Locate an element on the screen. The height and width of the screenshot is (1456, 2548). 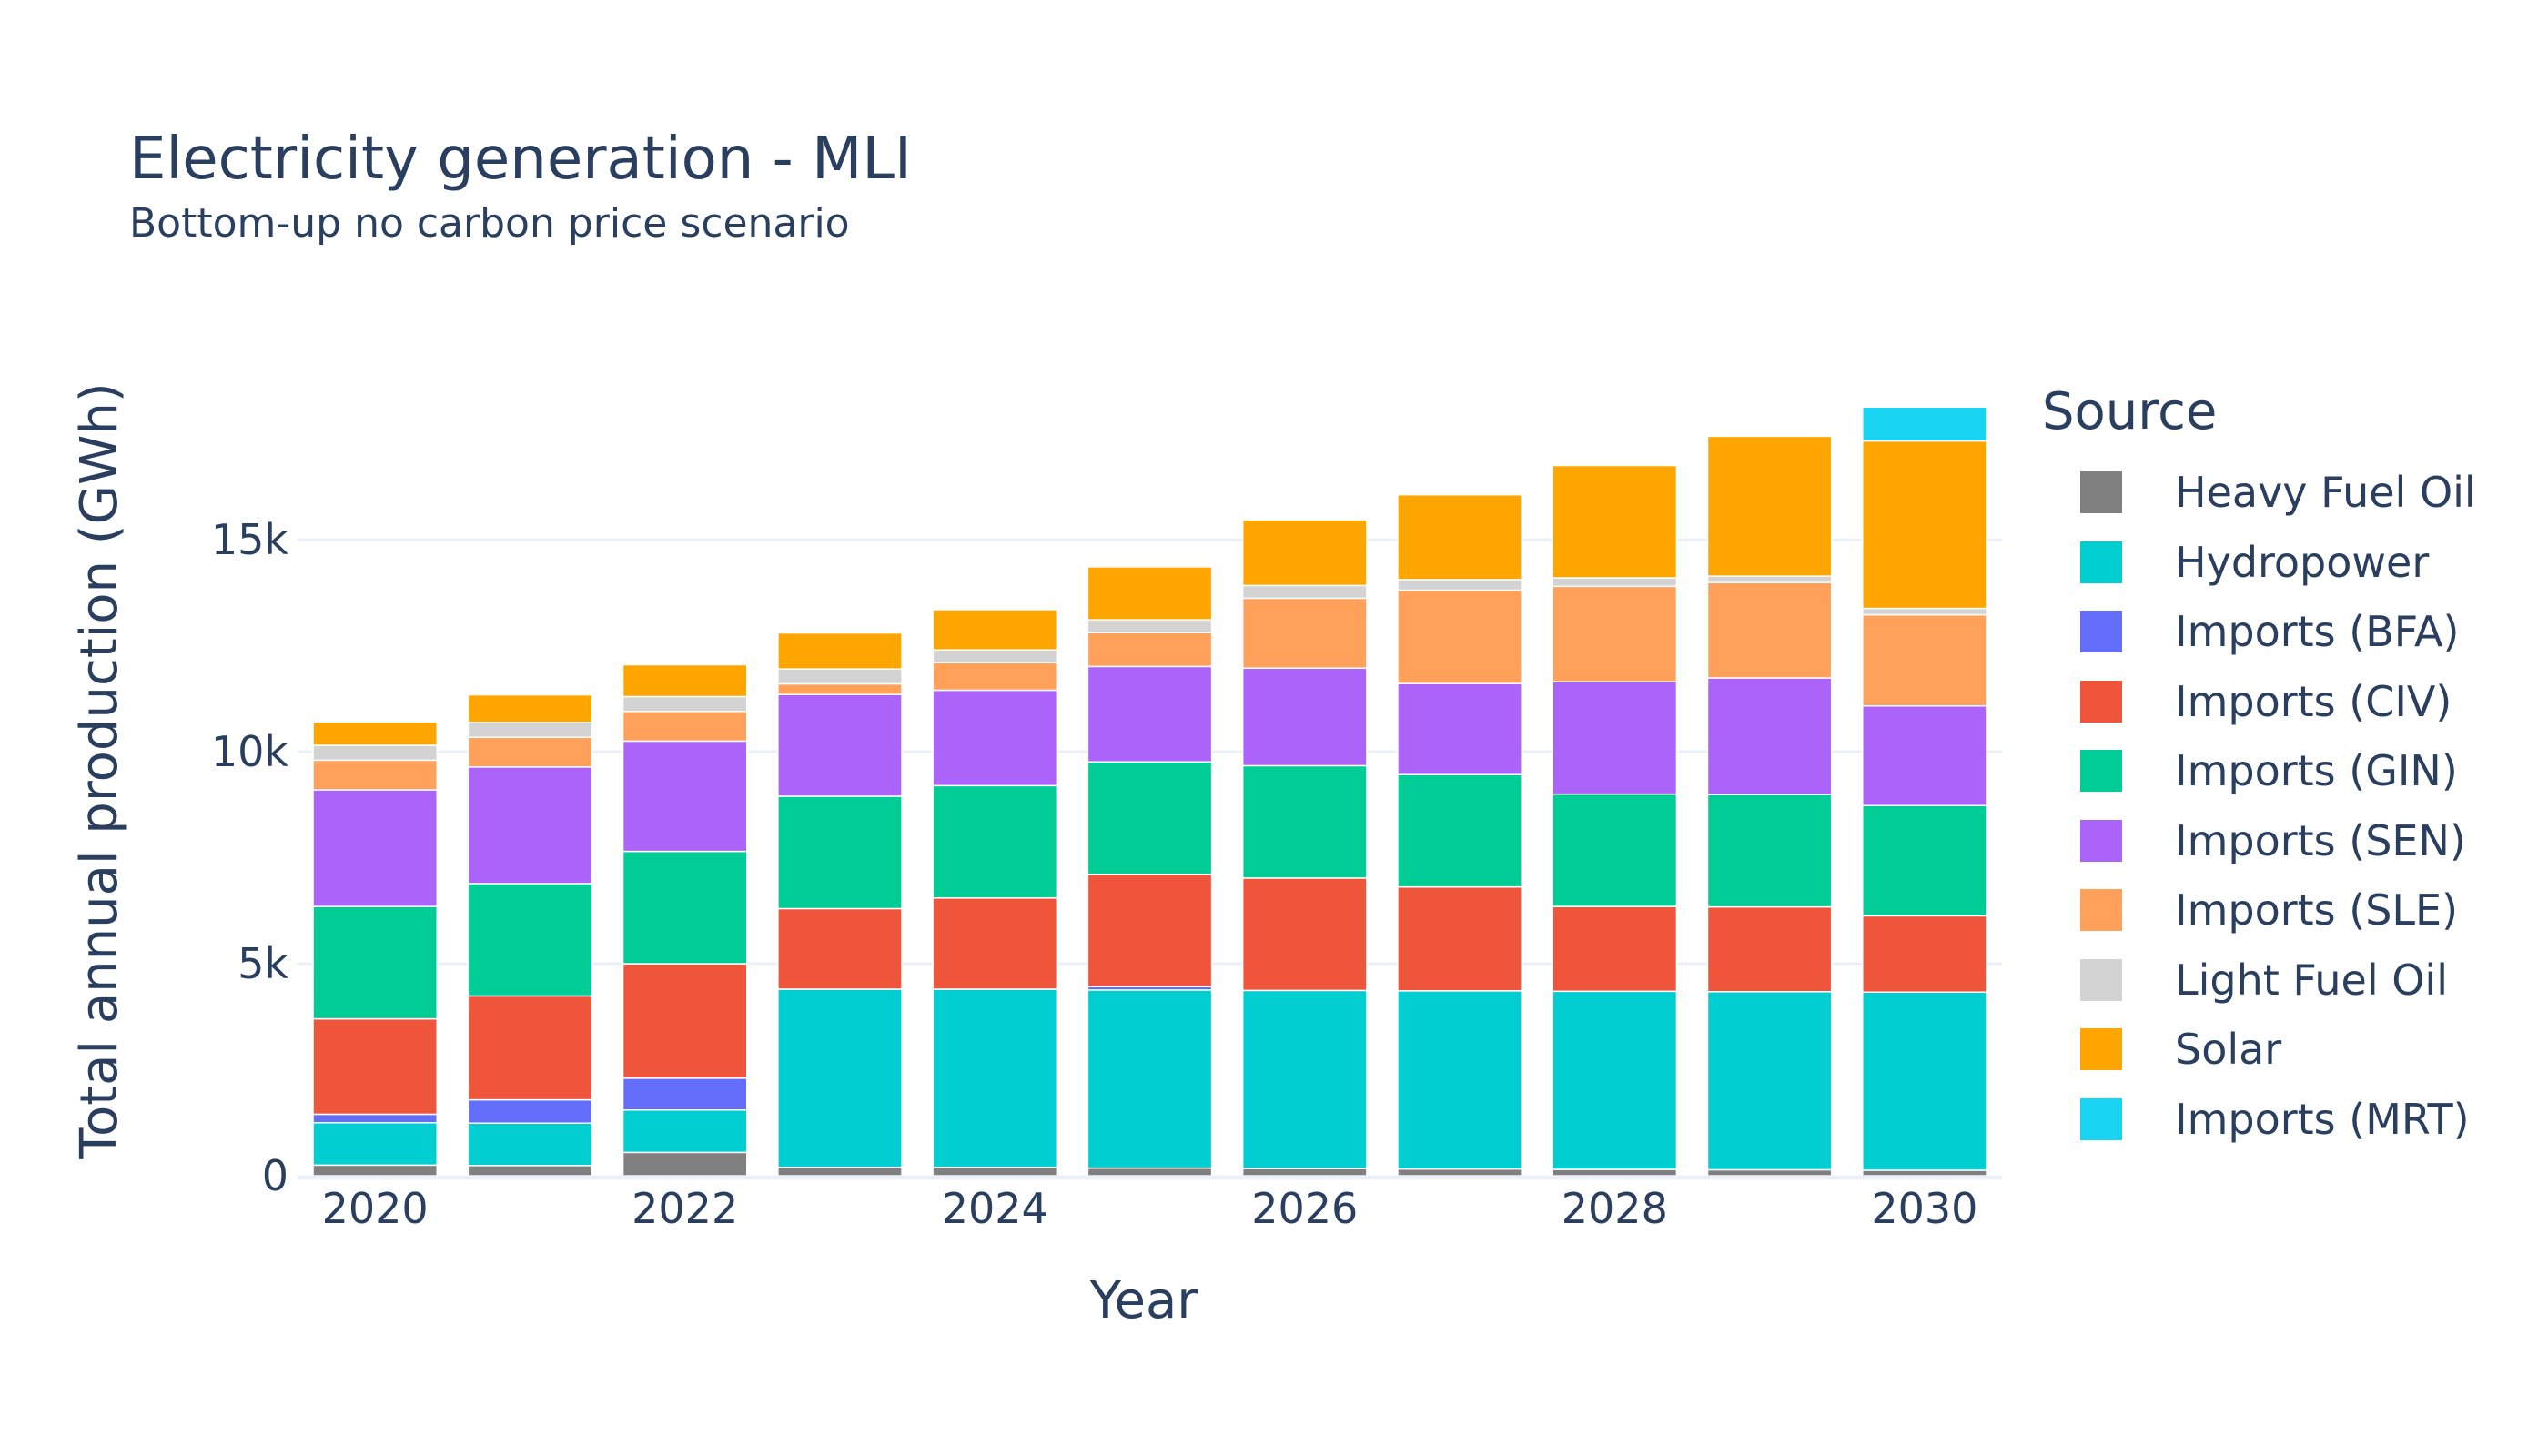
legend-label: Solar is located at coordinates (2228, 1050).